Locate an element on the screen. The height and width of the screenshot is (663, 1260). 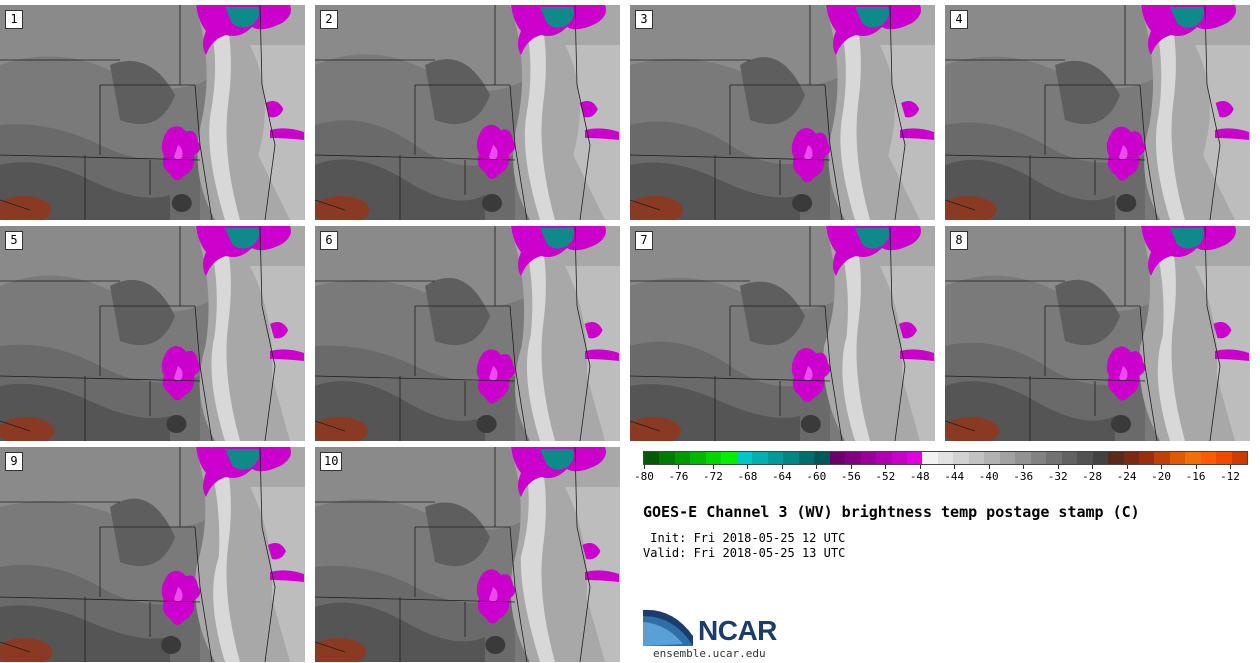
panel-number-label: 9 is located at coordinates (14, 461).